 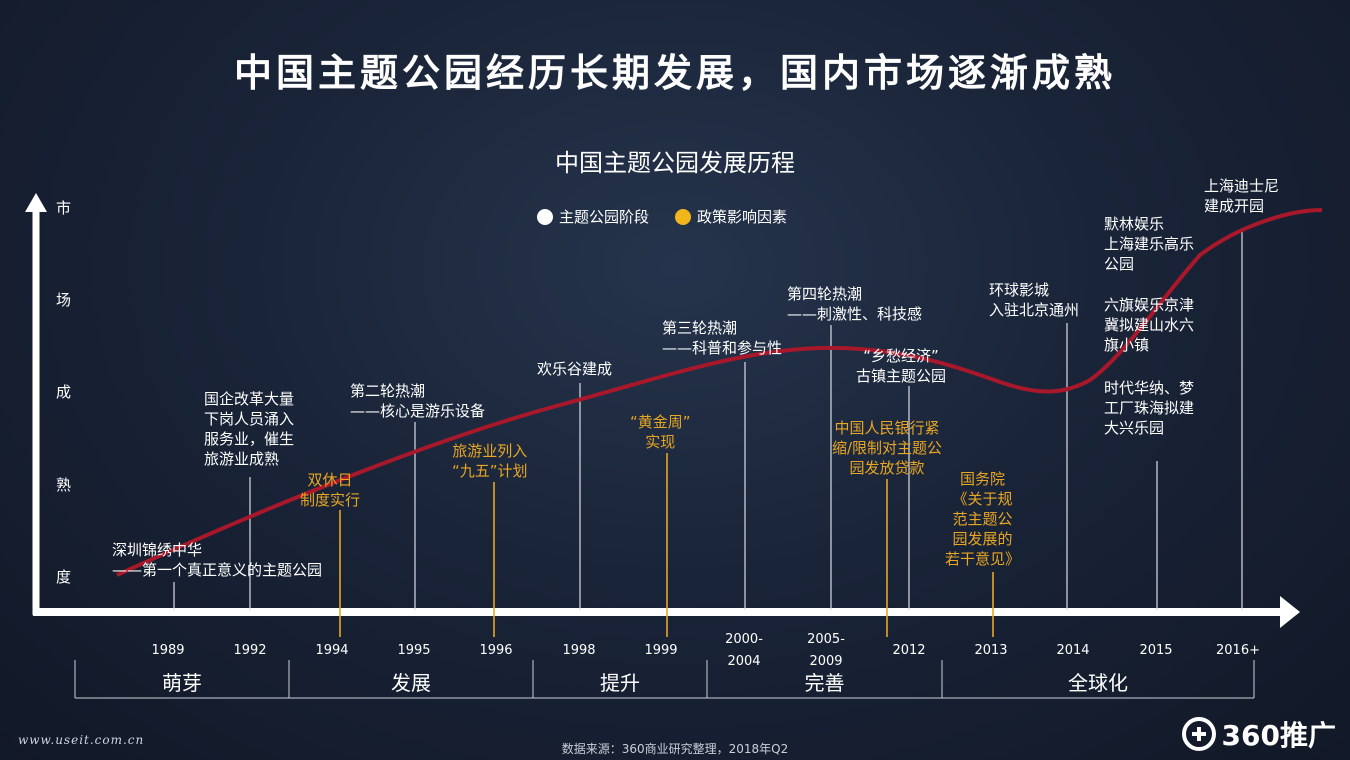 What do you see at coordinates (496, 650) in the screenshot?
I see `year-label: 1996` at bounding box center [496, 650].